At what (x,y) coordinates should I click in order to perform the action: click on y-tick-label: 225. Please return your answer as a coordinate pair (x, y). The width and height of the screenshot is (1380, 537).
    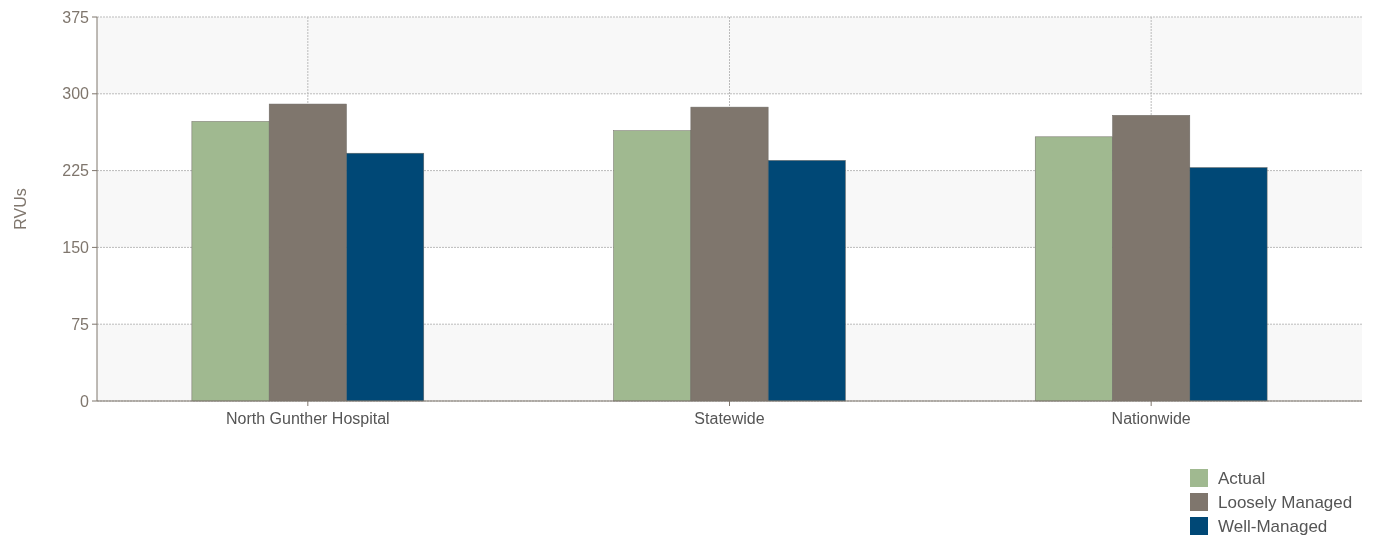
    Looking at the image, I should click on (76, 171).